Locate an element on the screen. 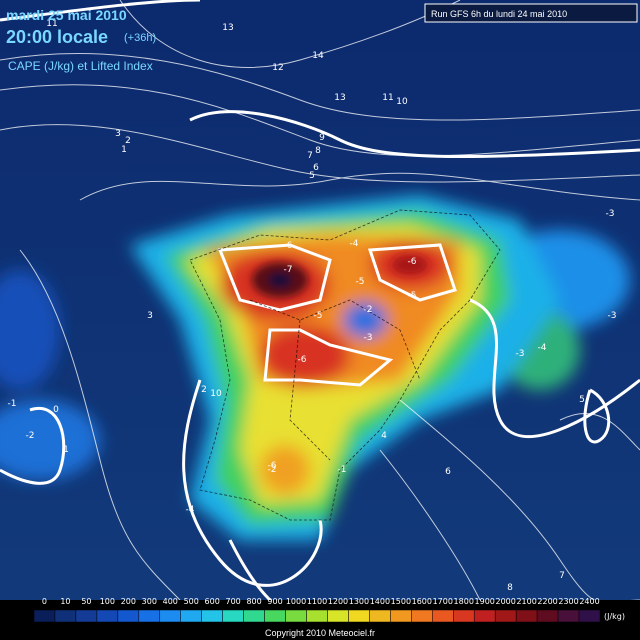  colorbar-unit: (J/kg) is located at coordinates (614, 616).